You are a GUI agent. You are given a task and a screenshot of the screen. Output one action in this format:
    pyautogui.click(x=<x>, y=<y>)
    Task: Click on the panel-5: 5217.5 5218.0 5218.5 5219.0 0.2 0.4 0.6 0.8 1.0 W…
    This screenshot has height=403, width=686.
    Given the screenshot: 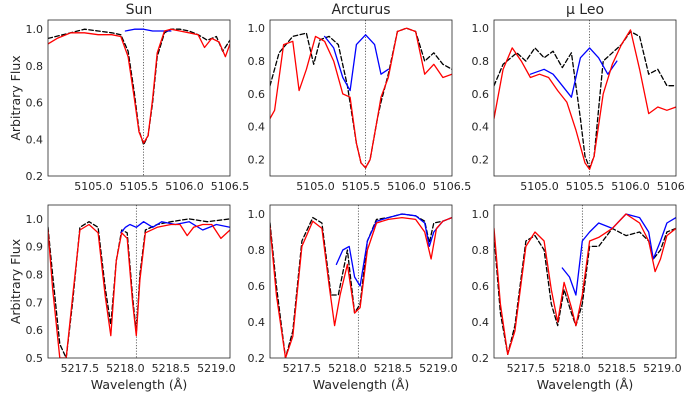 What is the action you would take?
    pyautogui.click(x=353, y=298)
    